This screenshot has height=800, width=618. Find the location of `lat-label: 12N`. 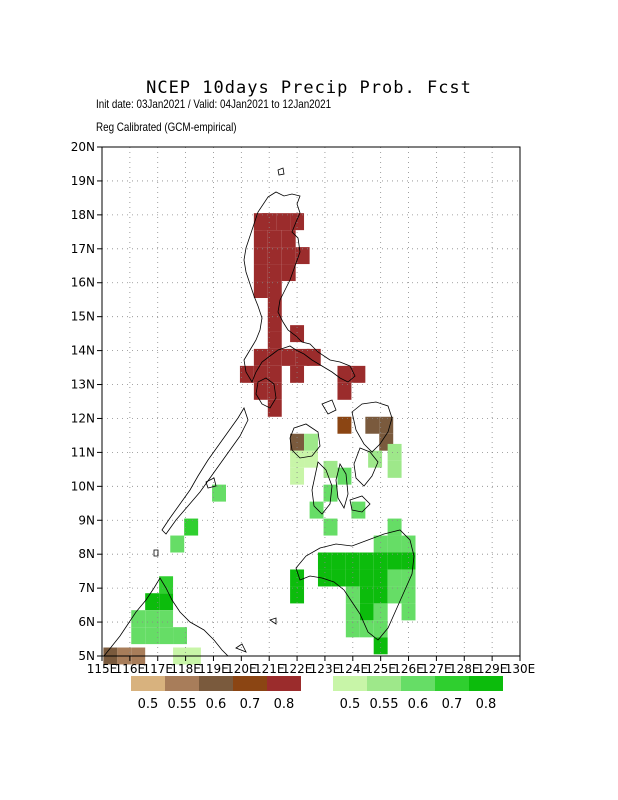

lat-label: 12N is located at coordinates (83, 418).